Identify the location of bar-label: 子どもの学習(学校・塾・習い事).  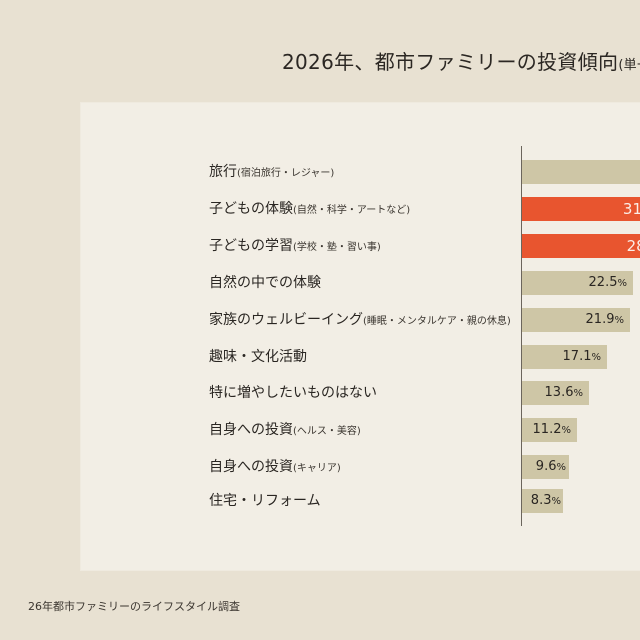
(295, 246).